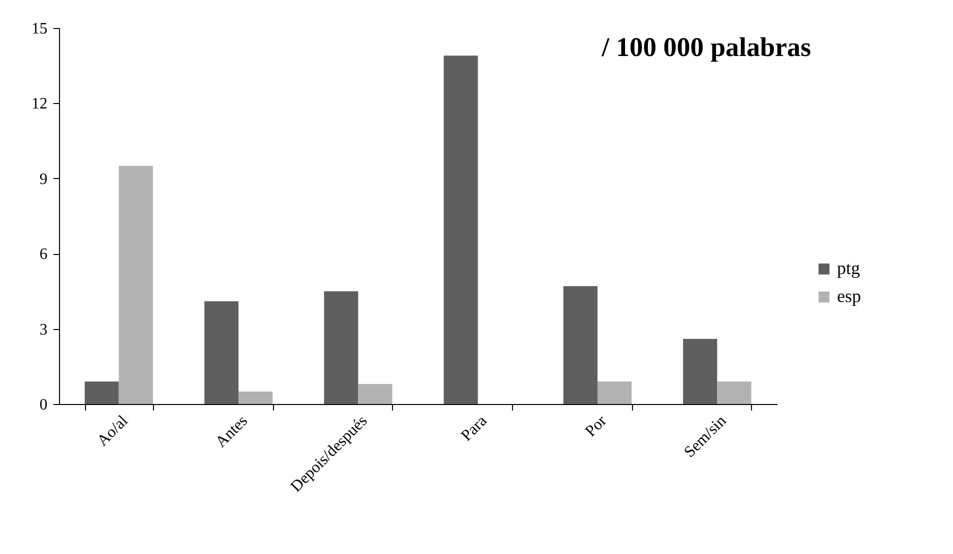  I want to click on y-tick-label: 6, so click(44, 255).